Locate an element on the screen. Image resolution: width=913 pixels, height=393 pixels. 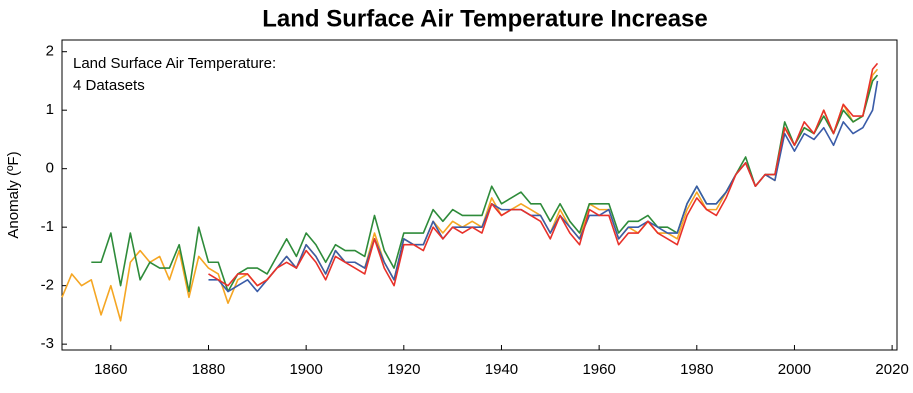
x-tick-label: 1960 is located at coordinates (598, 369).